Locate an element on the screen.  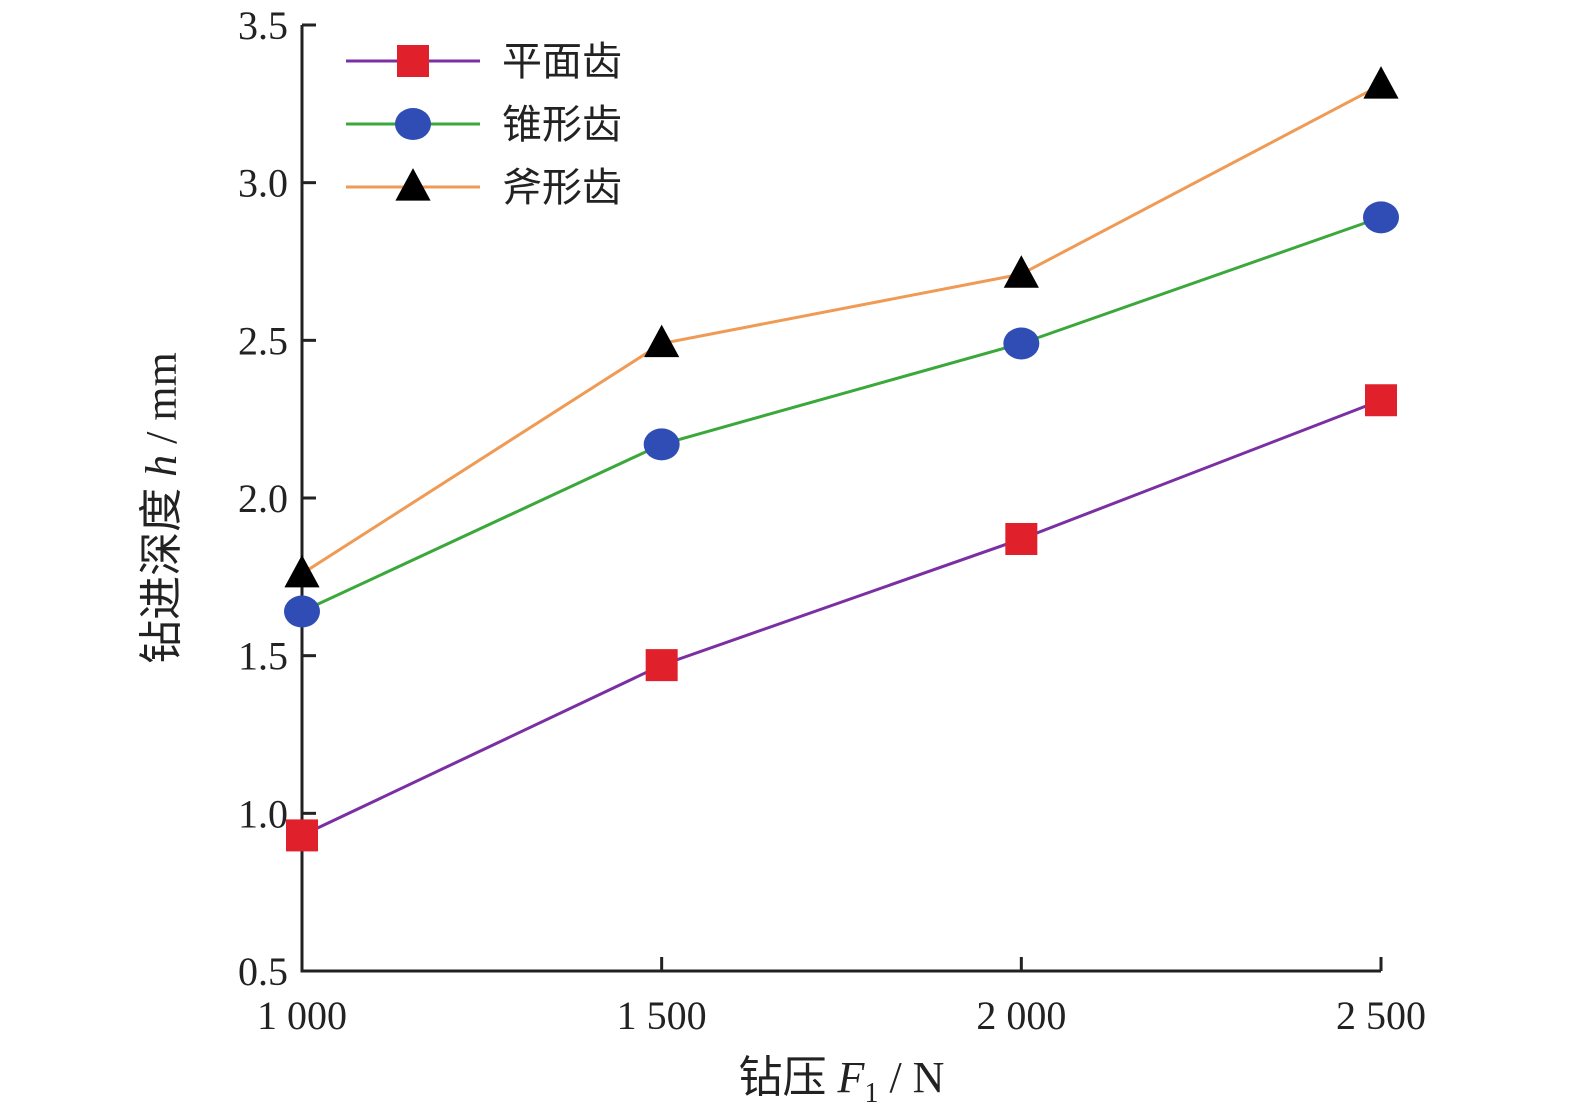
y-tick-label: 0.5 is located at coordinates (263, 971).